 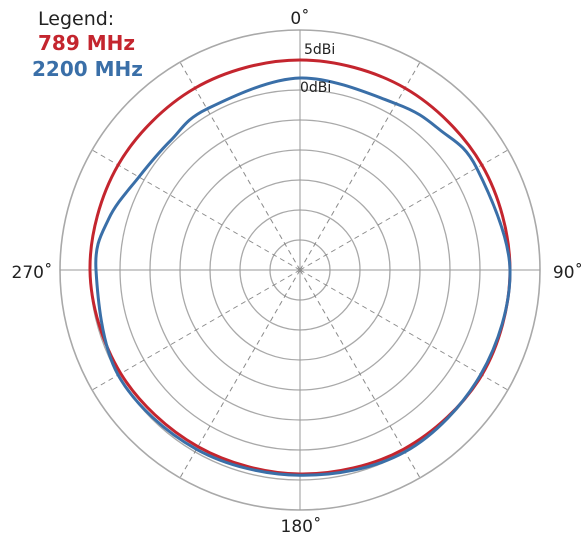 I want to click on angle-label-180: 180˚, so click(x=301, y=526).